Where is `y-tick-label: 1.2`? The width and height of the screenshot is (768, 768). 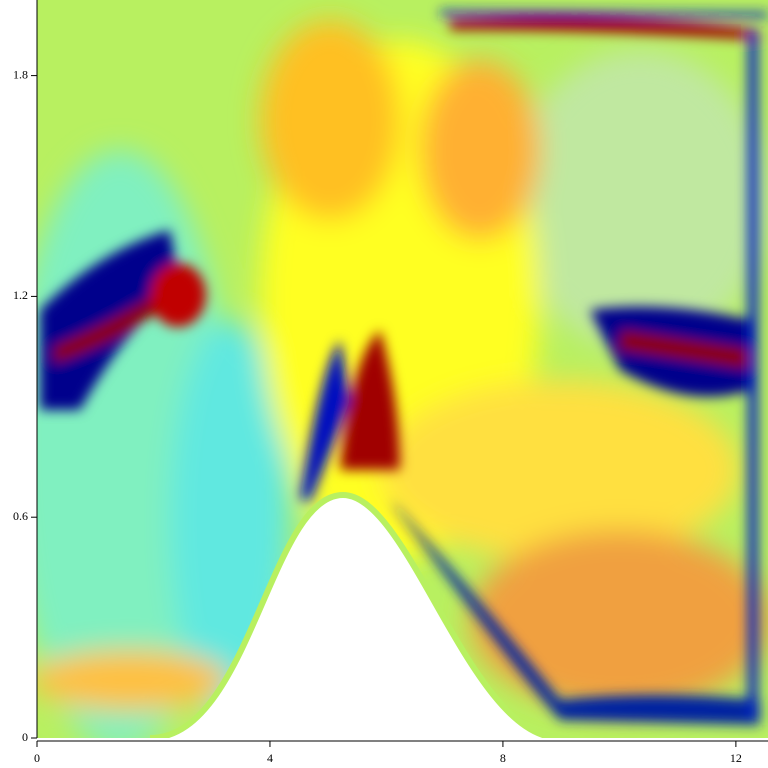
y-tick-label: 1.2 is located at coordinates (20, 295).